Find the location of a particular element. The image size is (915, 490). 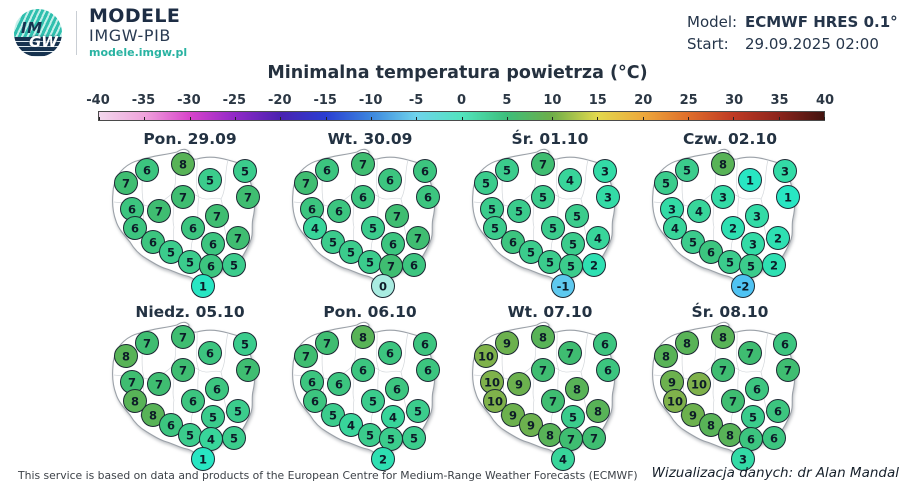

brand-title: MODELE is located at coordinates (135, 16).